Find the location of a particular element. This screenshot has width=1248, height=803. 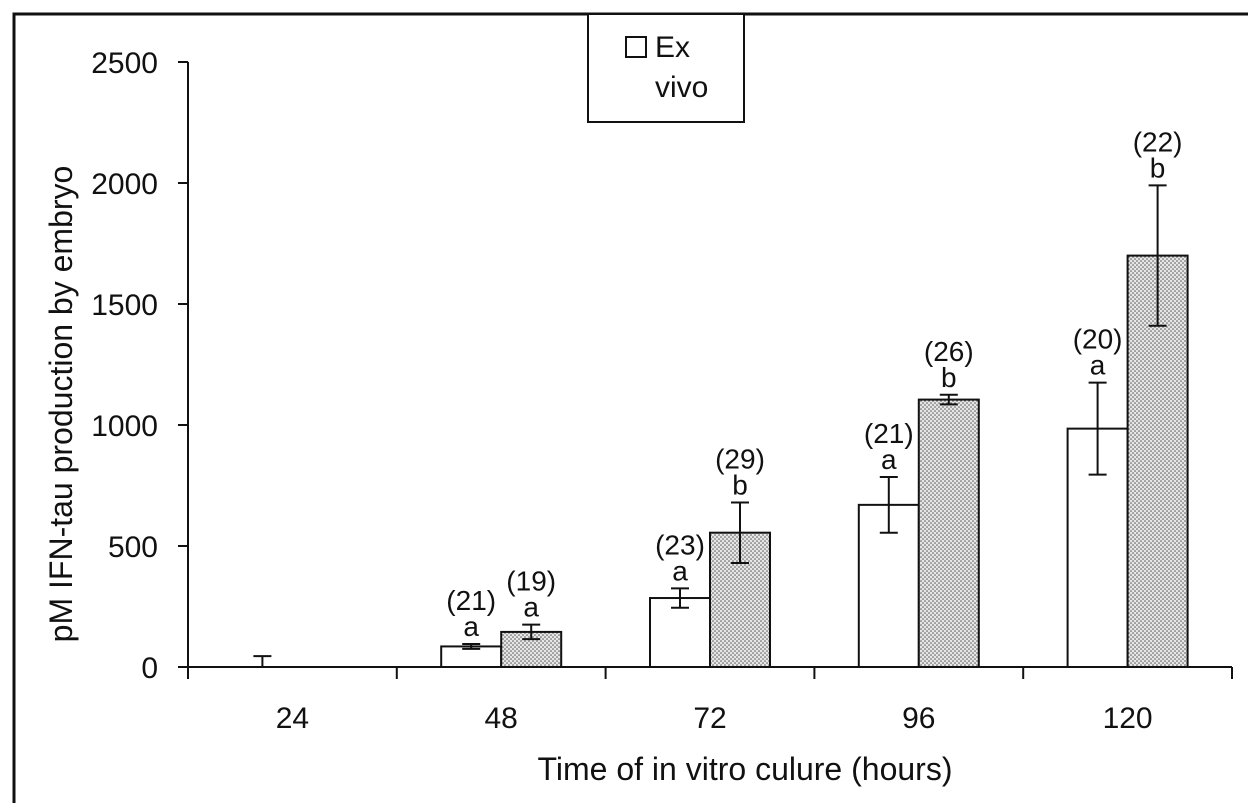

sample-count-label: (23) is located at coordinates (680, 544).